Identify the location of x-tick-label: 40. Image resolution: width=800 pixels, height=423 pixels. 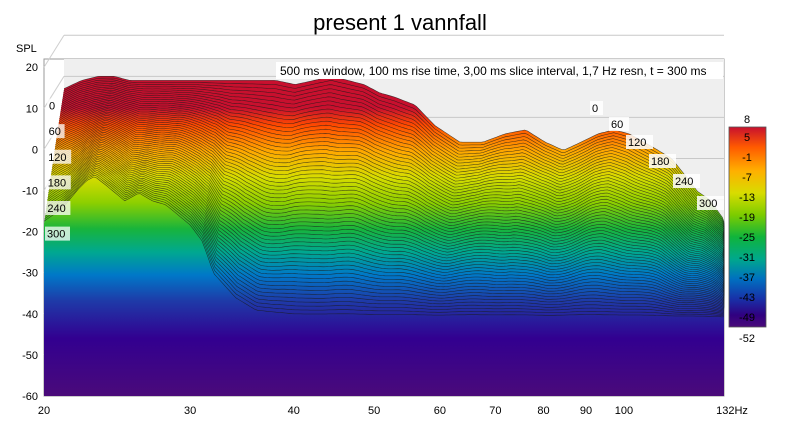
(294, 411).